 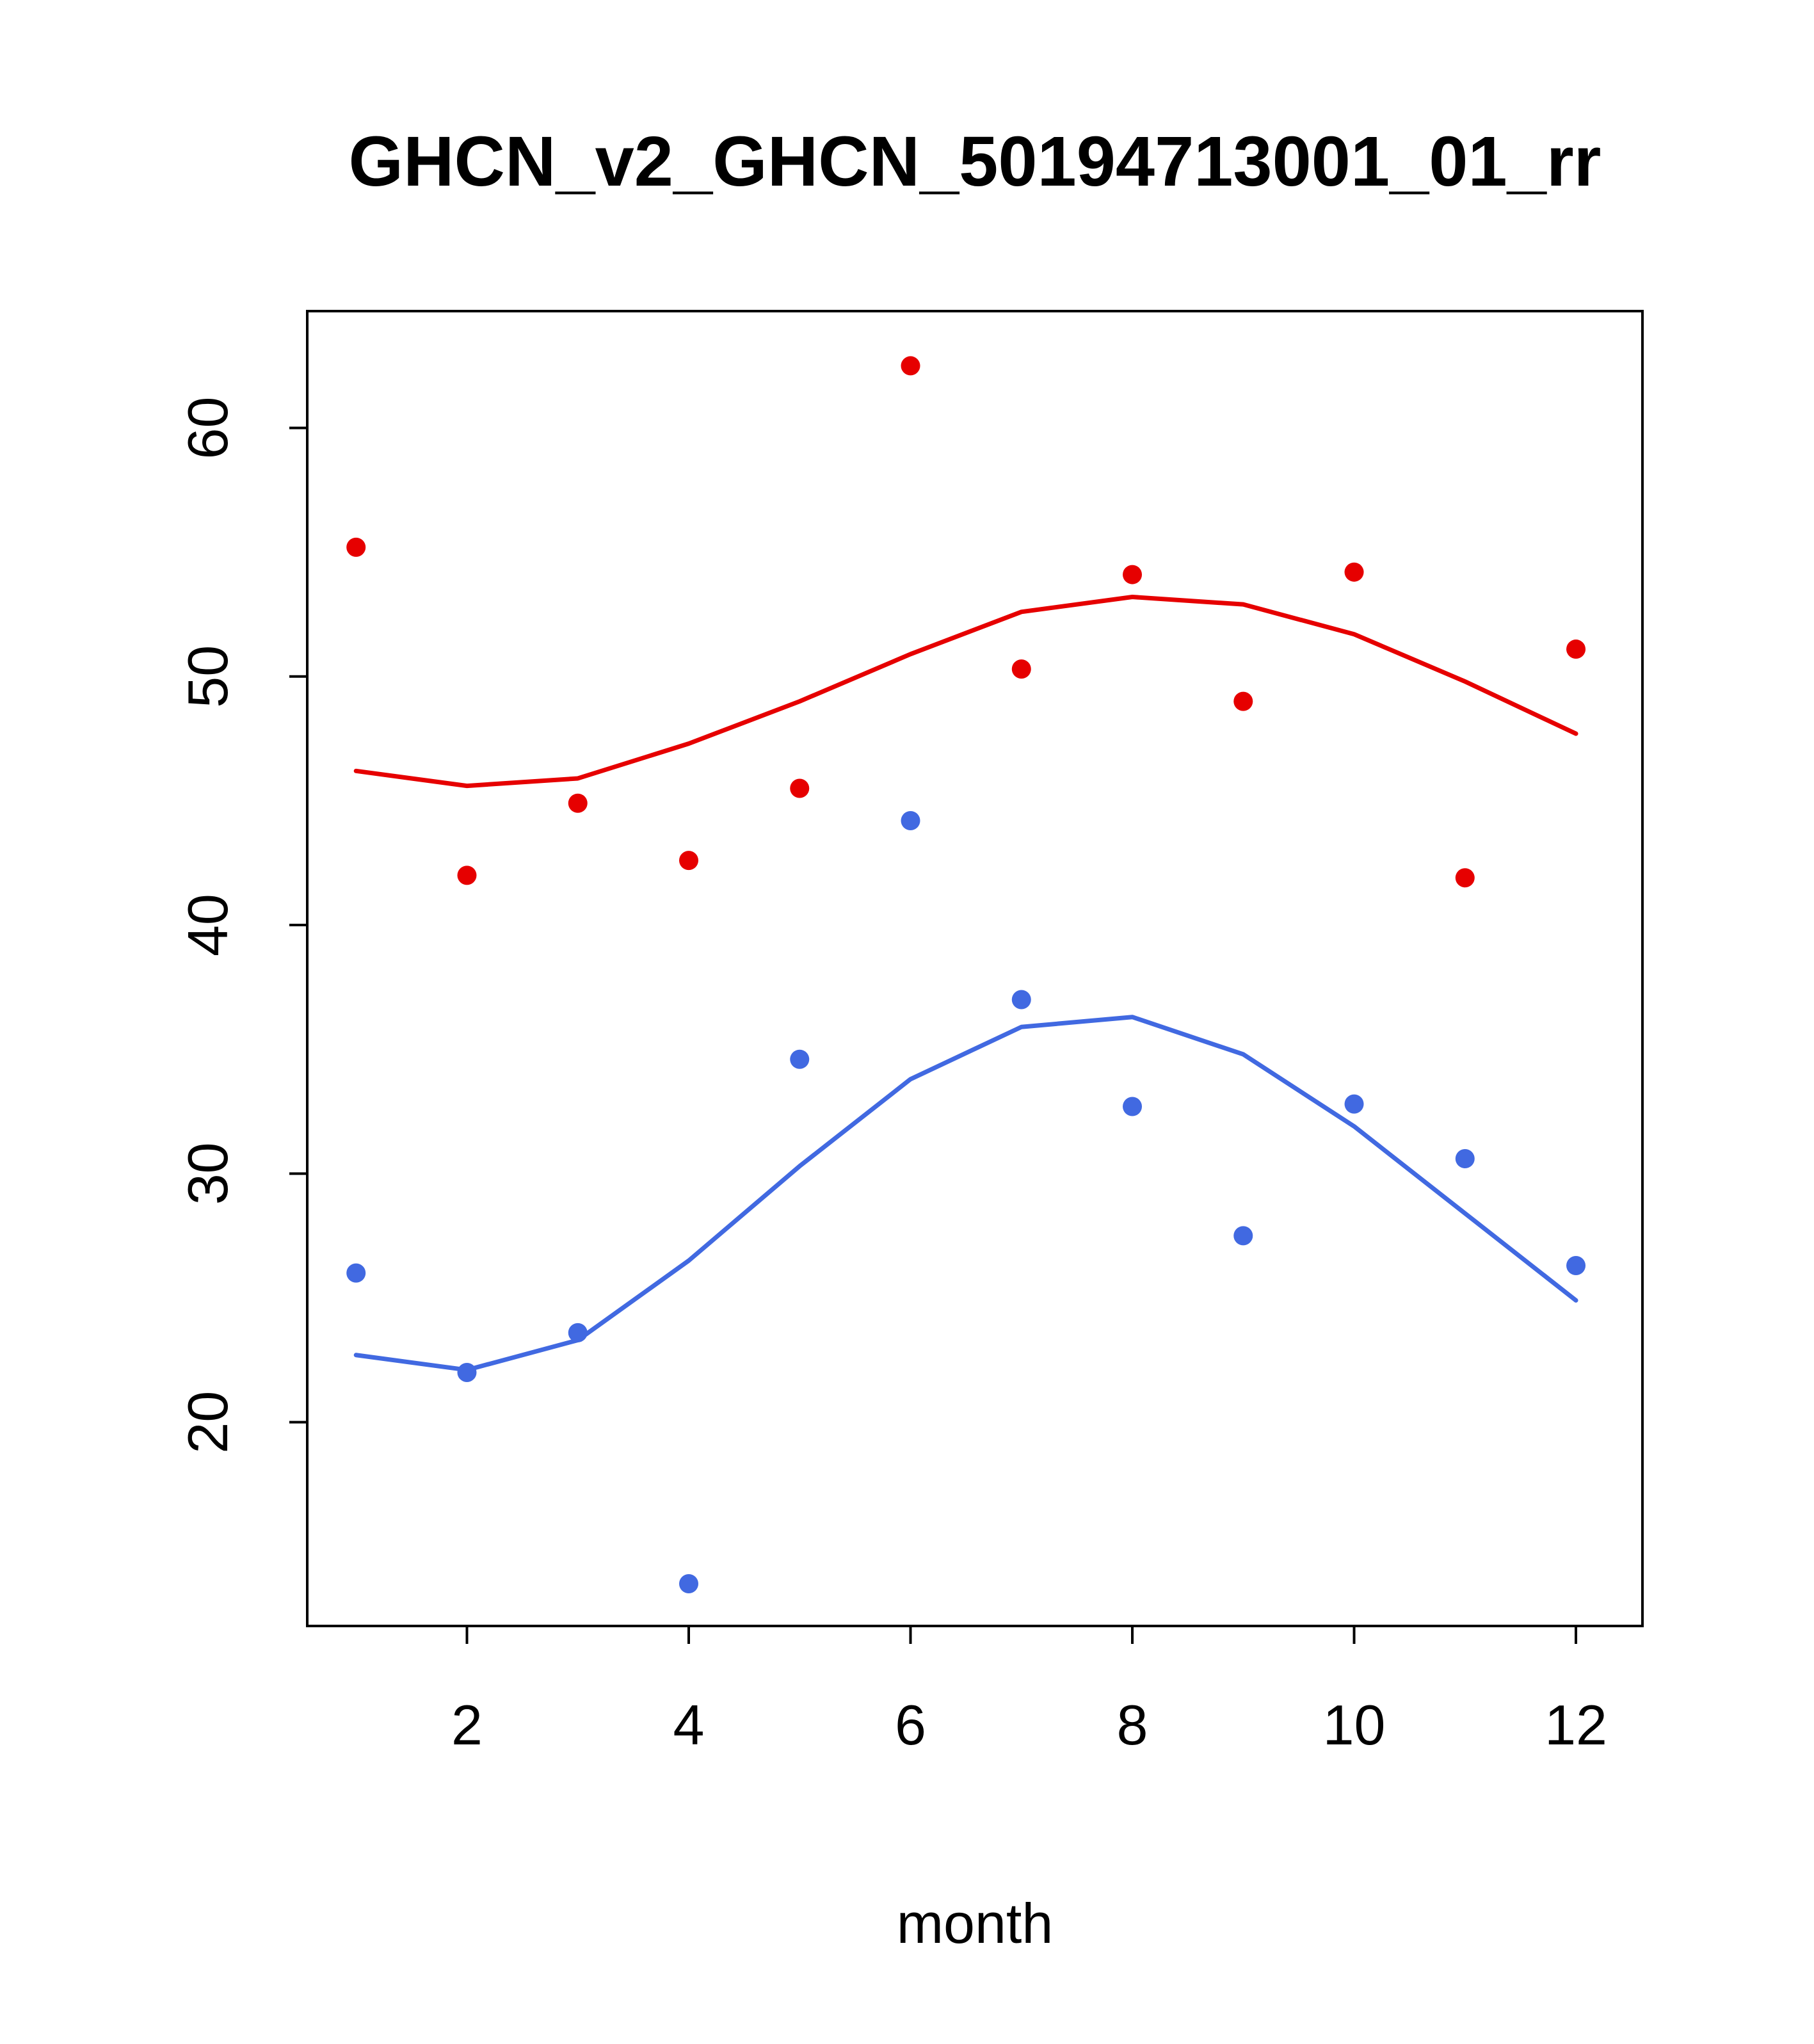 I want to click on x-tick-label: 4, so click(x=689, y=1725).